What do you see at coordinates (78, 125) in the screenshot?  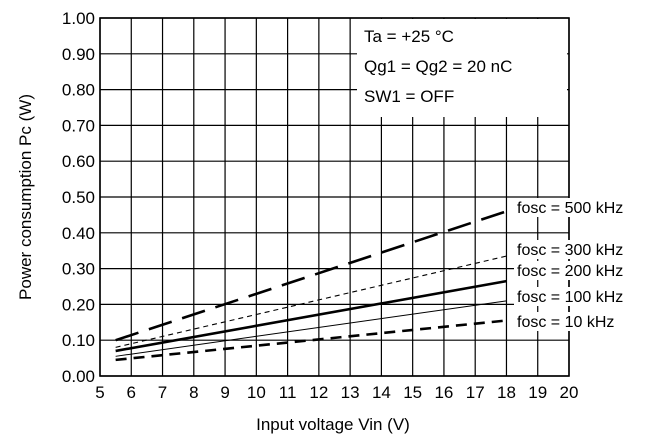 I see `y-tick-label: 0.70` at bounding box center [78, 125].